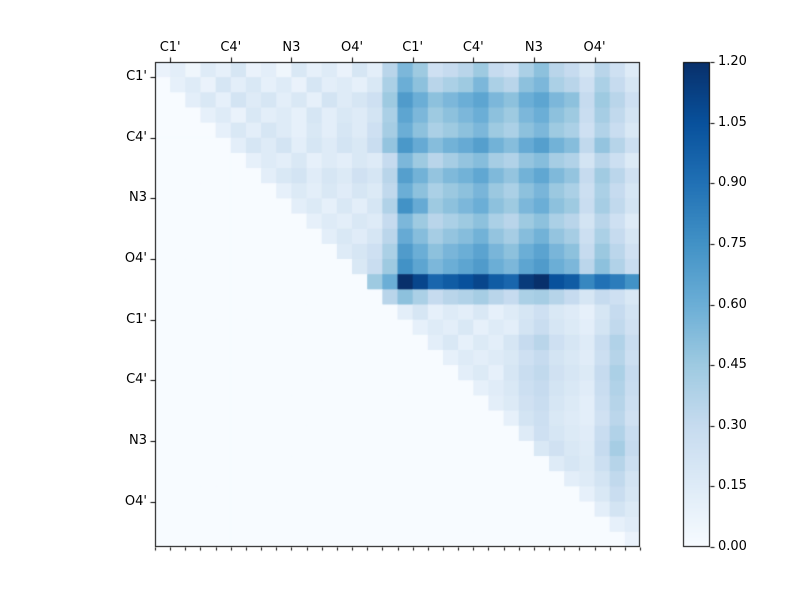  I want to click on colorbar-tick-label: 0.15, so click(732, 486).